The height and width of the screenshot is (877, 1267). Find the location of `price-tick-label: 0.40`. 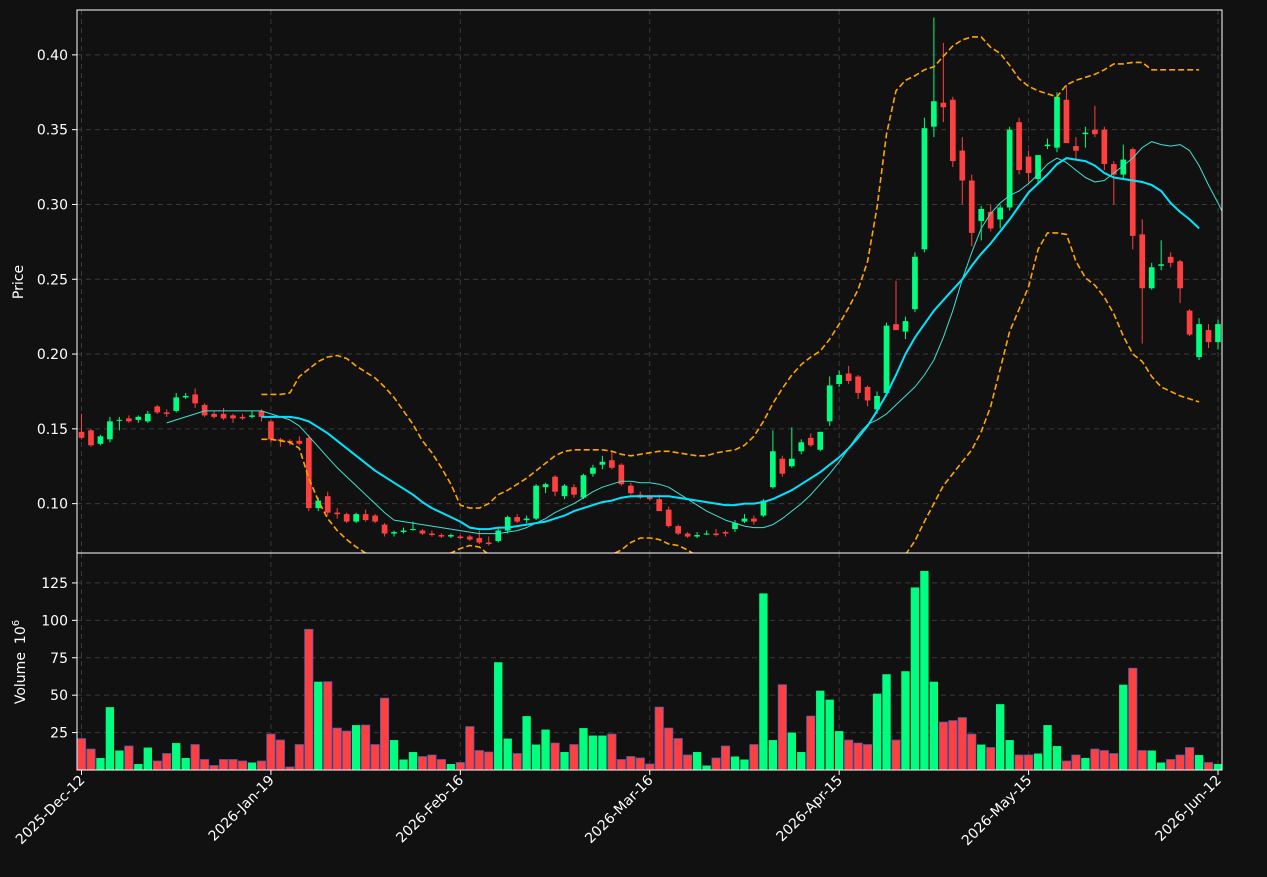

price-tick-label: 0.40 is located at coordinates (52, 56).